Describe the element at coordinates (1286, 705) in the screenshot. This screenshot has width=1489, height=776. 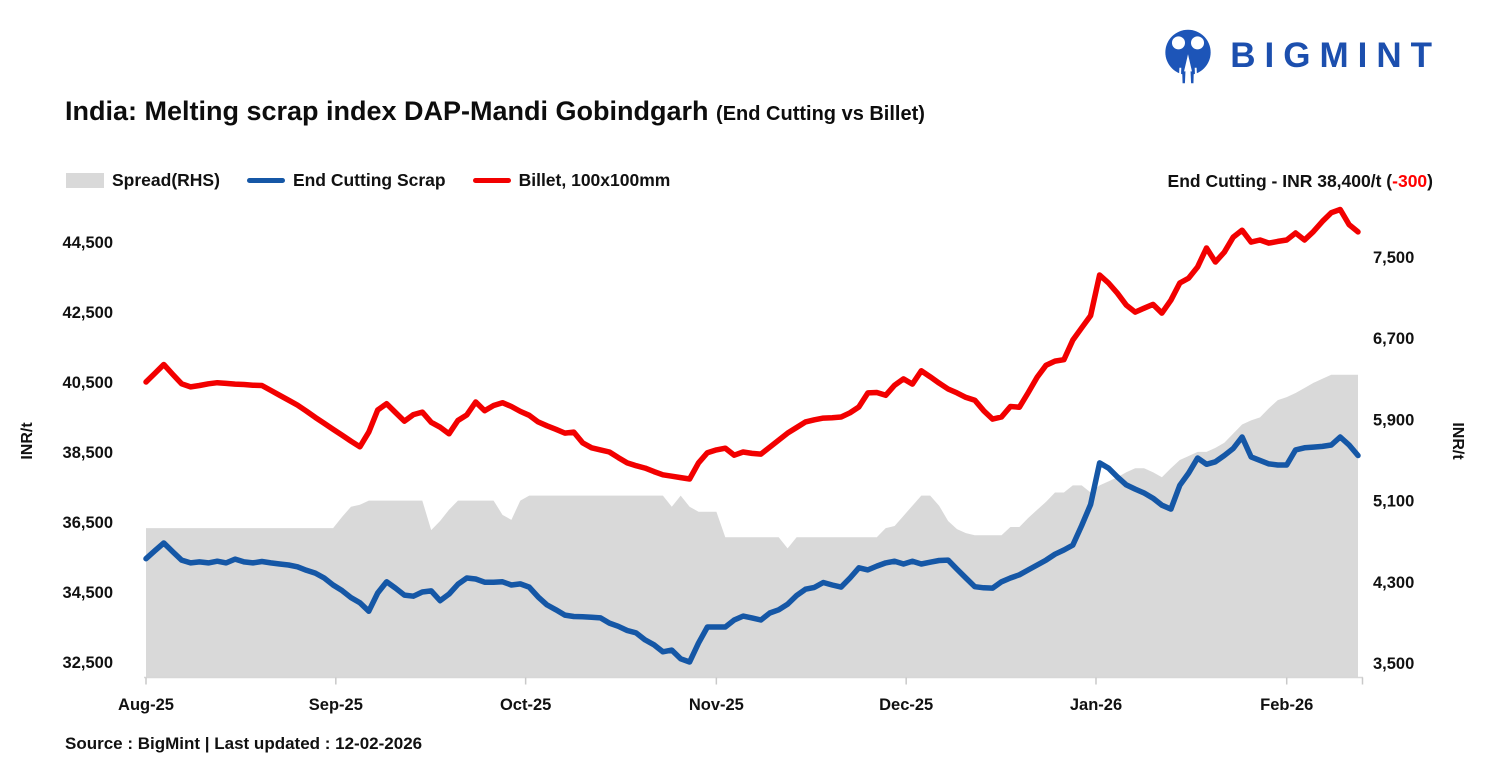
I see `x-tick-label: Feb-26` at that location.